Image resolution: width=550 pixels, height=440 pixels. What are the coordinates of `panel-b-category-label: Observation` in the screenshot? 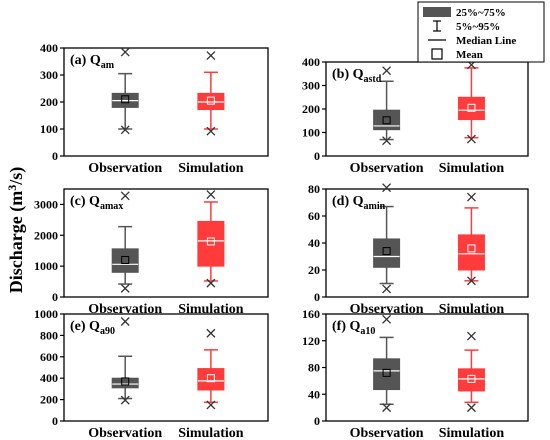 It's located at (387, 168).